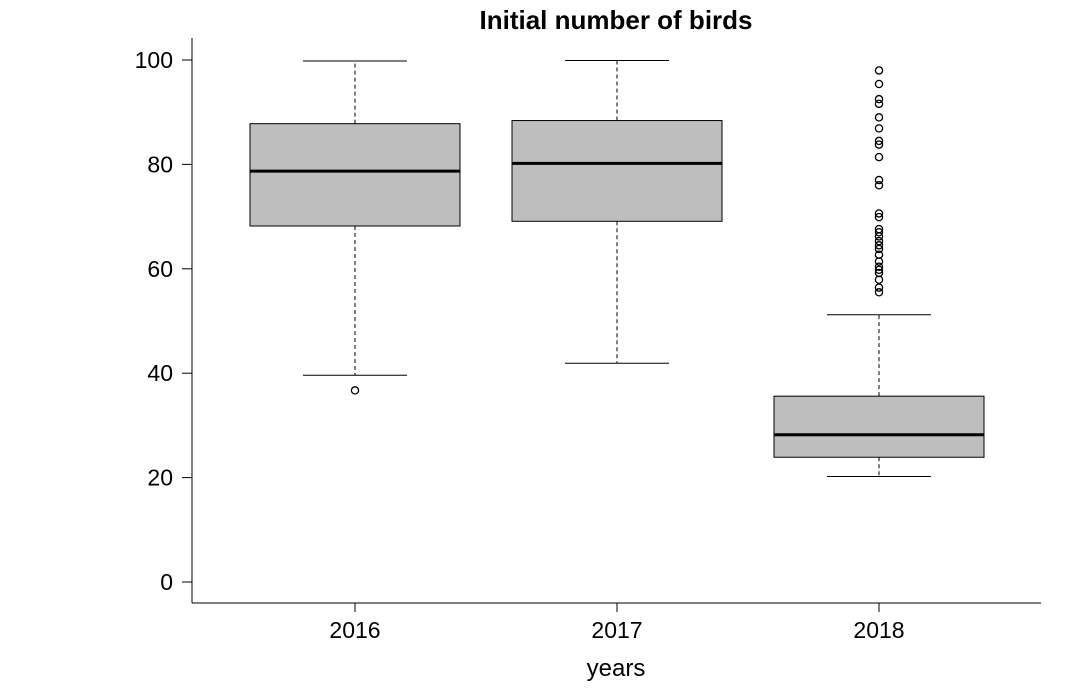 The height and width of the screenshot is (699, 1080). Describe the element at coordinates (878, 630) in the screenshot. I see `x-tick-label: 2018` at that location.